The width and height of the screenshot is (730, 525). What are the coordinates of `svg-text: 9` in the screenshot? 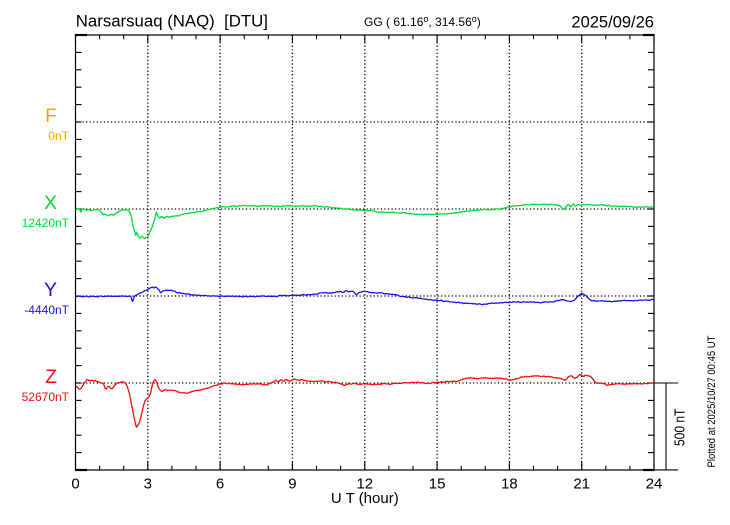 It's located at (292, 483).